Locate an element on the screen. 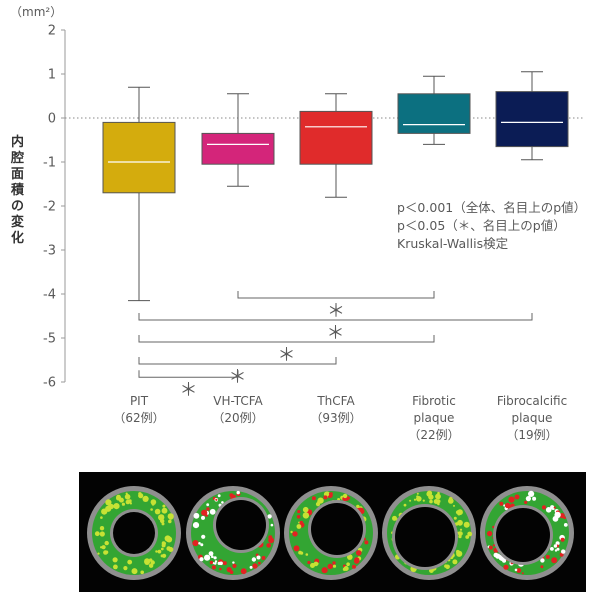 This screenshot has width=598, height=598. y-tick-label: -6 is located at coordinates (49, 383).